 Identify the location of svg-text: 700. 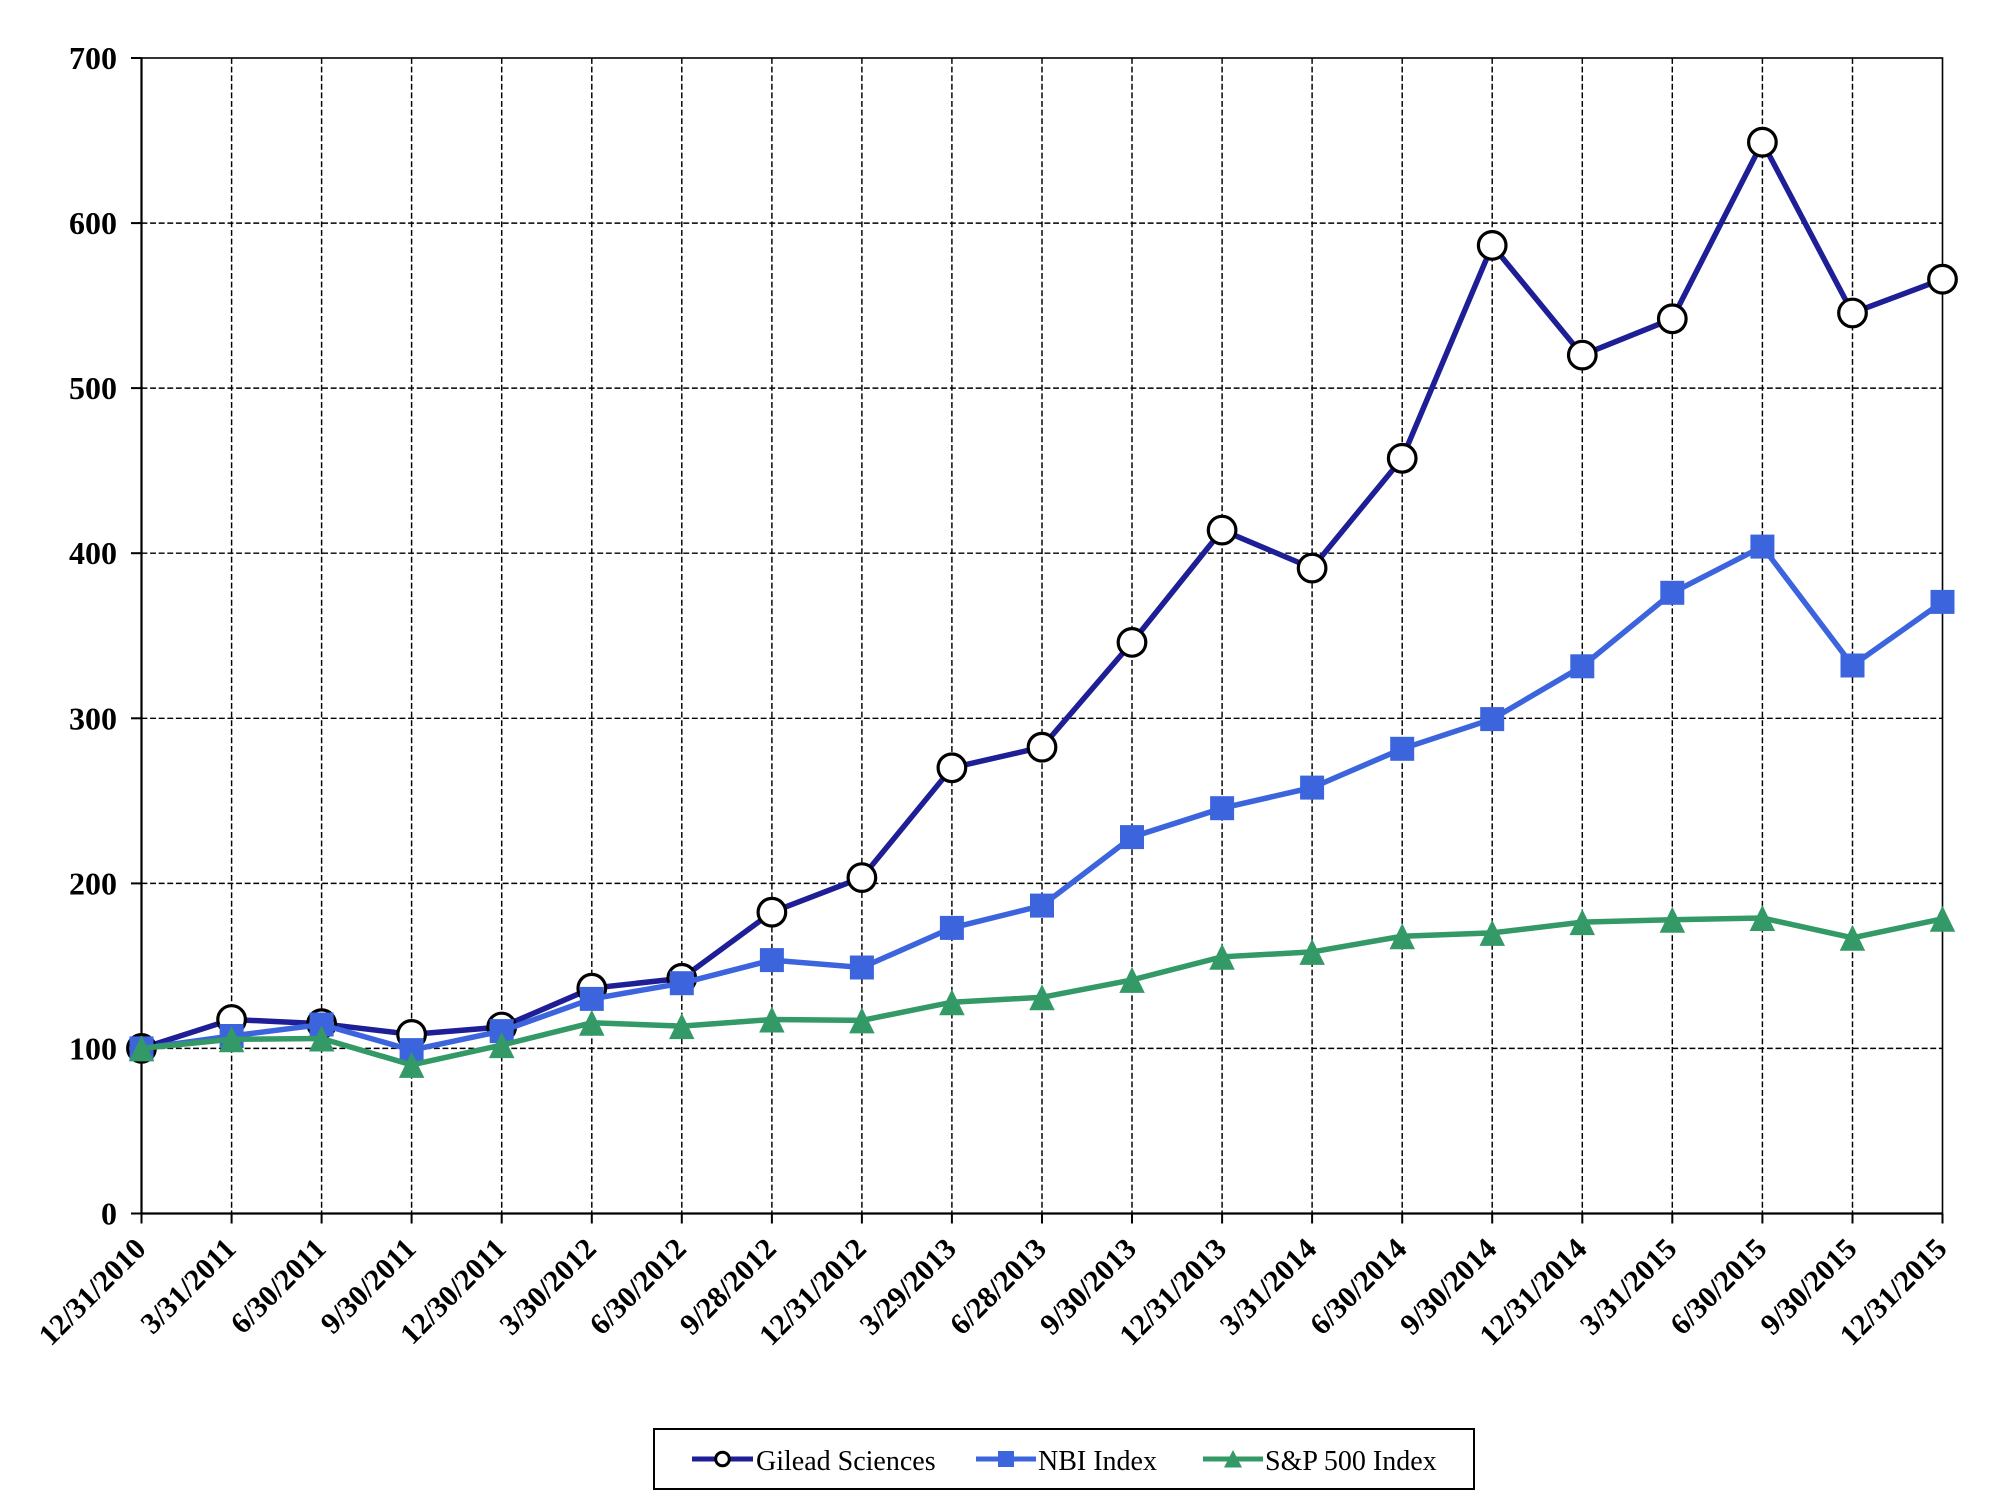
(93, 58).